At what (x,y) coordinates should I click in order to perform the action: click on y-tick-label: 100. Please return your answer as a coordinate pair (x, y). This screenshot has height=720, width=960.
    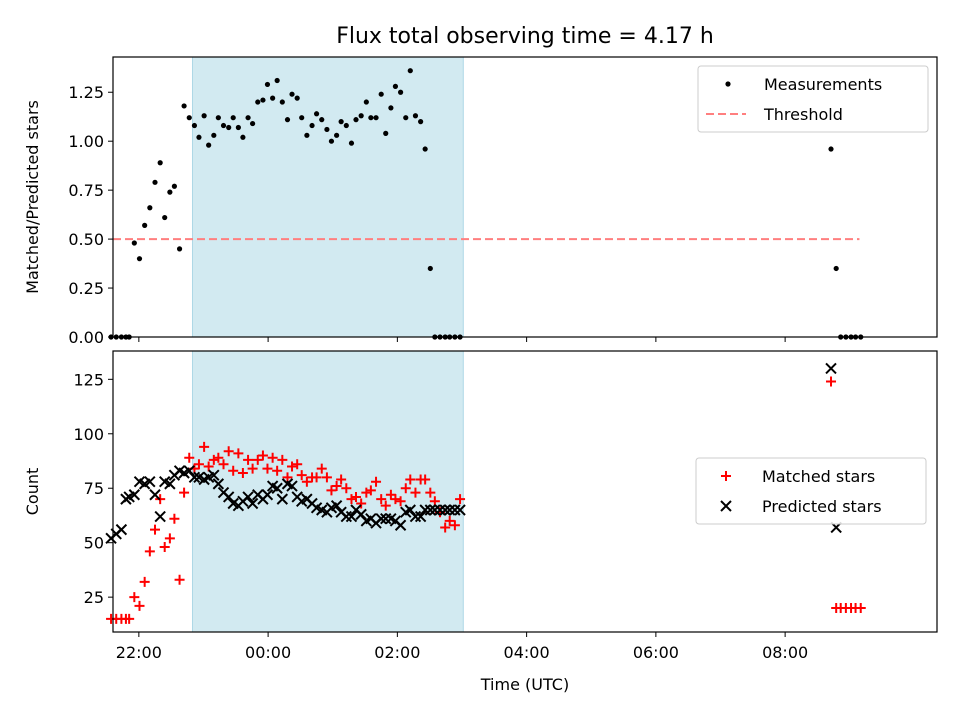
    Looking at the image, I should click on (88, 434).